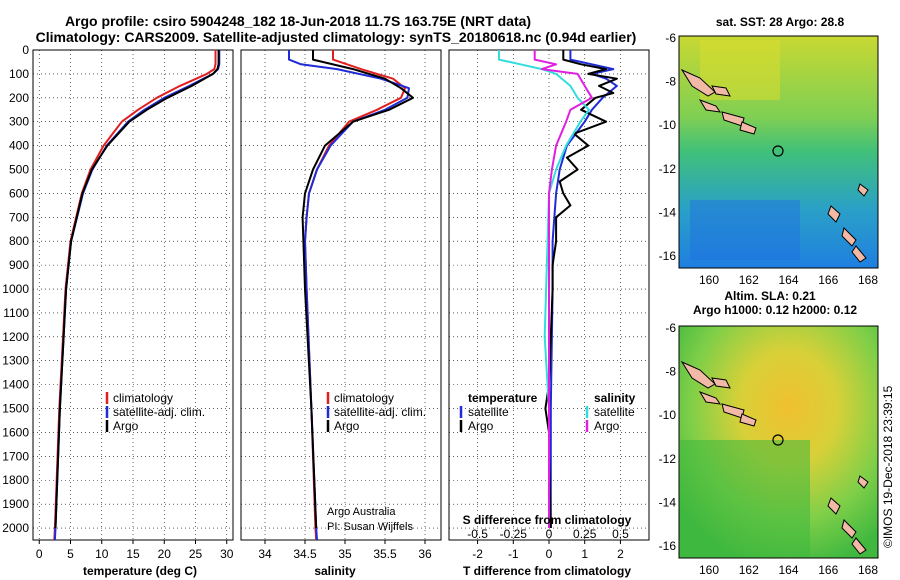  What do you see at coordinates (514, 534) in the screenshot?
I see `s-diff-tick-label: -0.25` at bounding box center [514, 534].